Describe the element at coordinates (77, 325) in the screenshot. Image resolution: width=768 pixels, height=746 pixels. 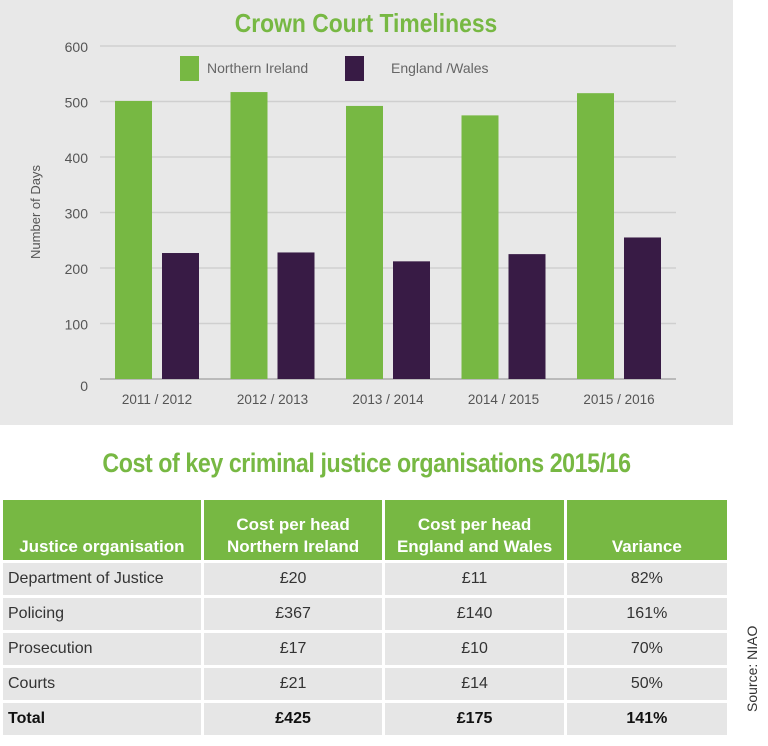
I see `y-tick-label: 100` at that location.